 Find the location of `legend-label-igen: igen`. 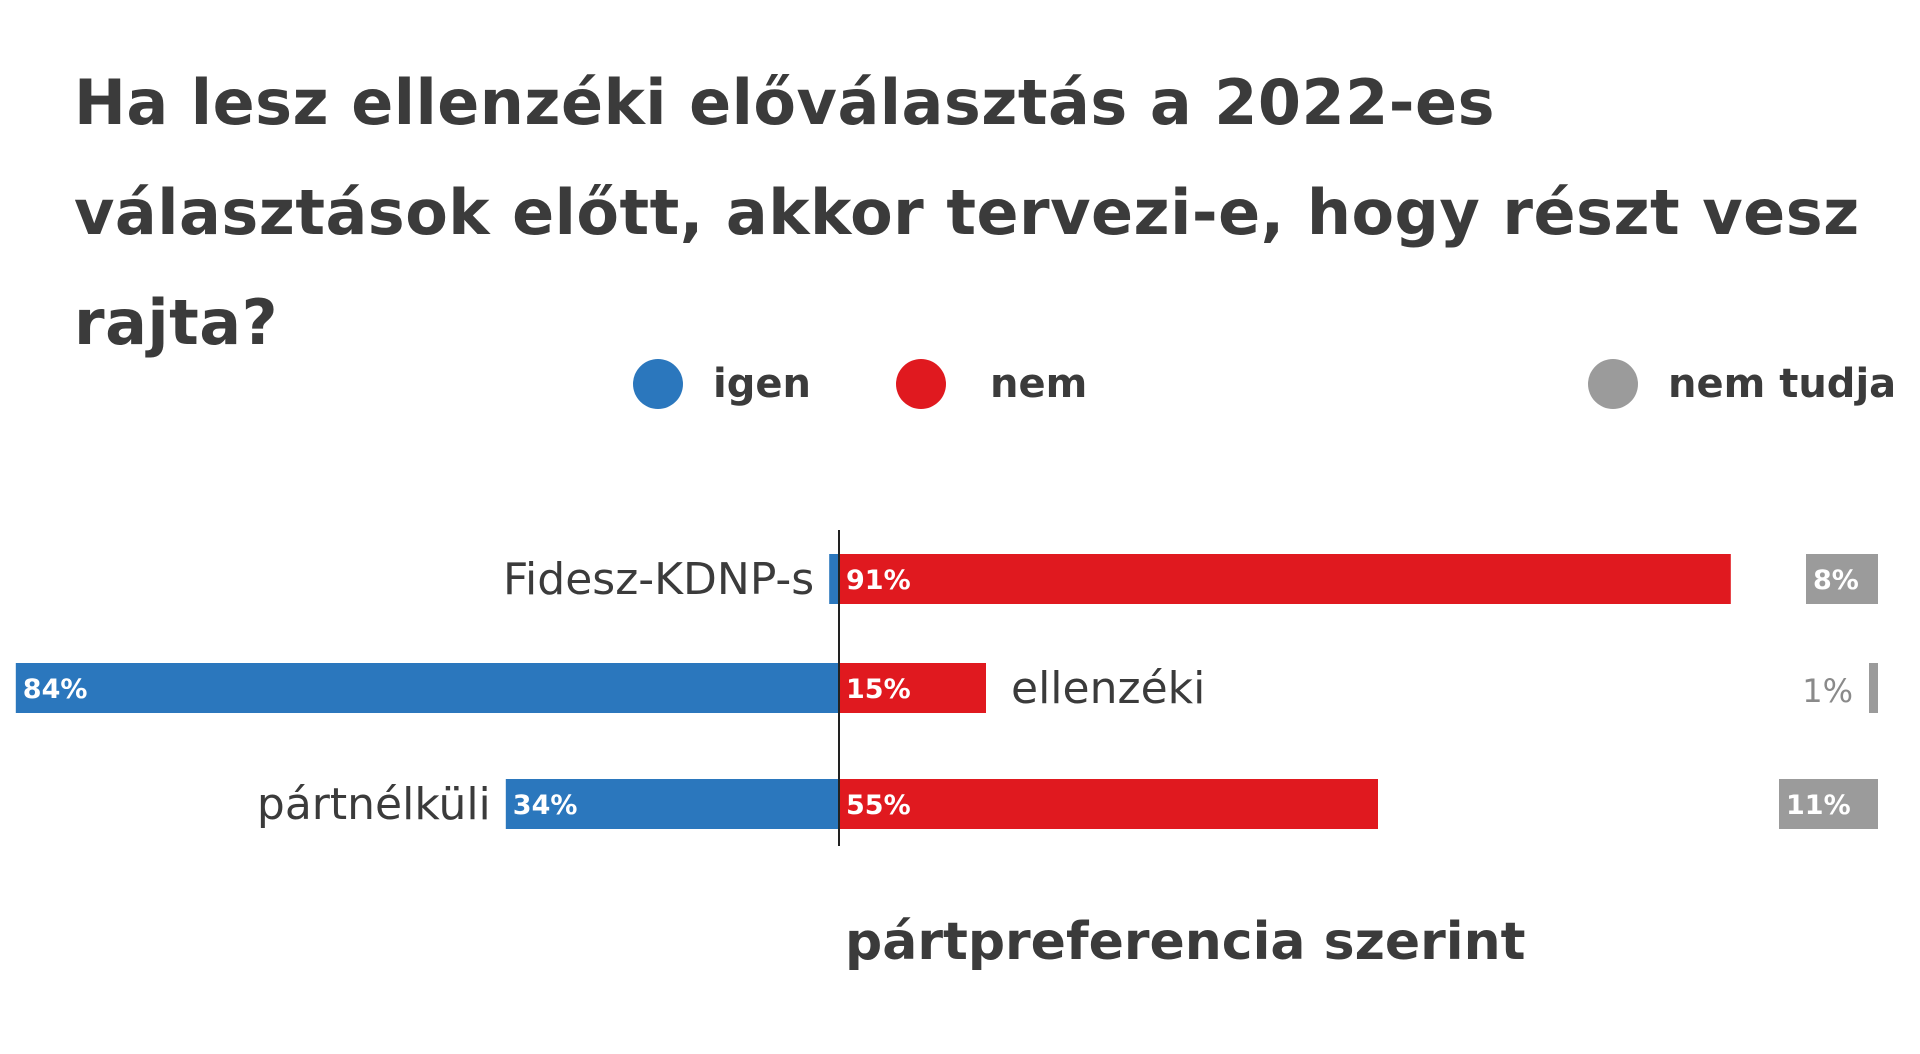

legend-label-igen: igen is located at coordinates (762, 384).